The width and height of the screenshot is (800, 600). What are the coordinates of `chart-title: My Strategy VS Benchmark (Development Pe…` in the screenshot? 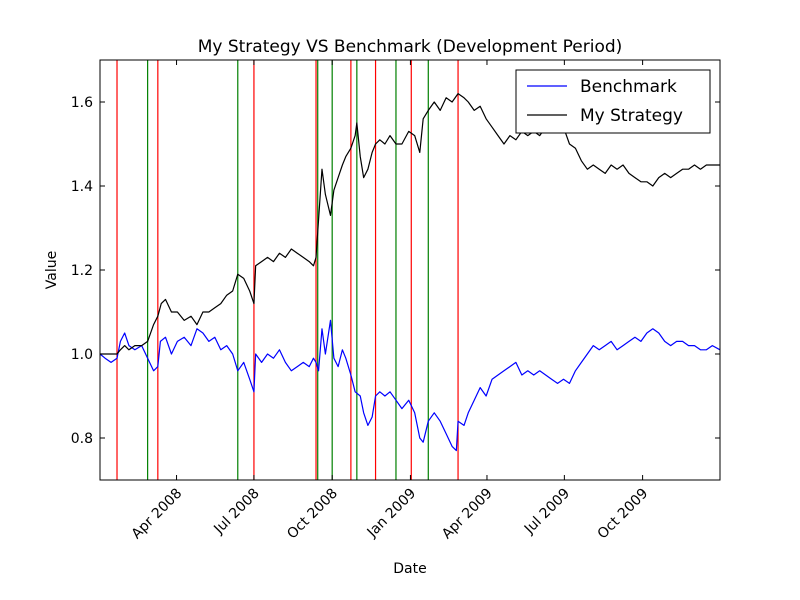 It's located at (410, 47).